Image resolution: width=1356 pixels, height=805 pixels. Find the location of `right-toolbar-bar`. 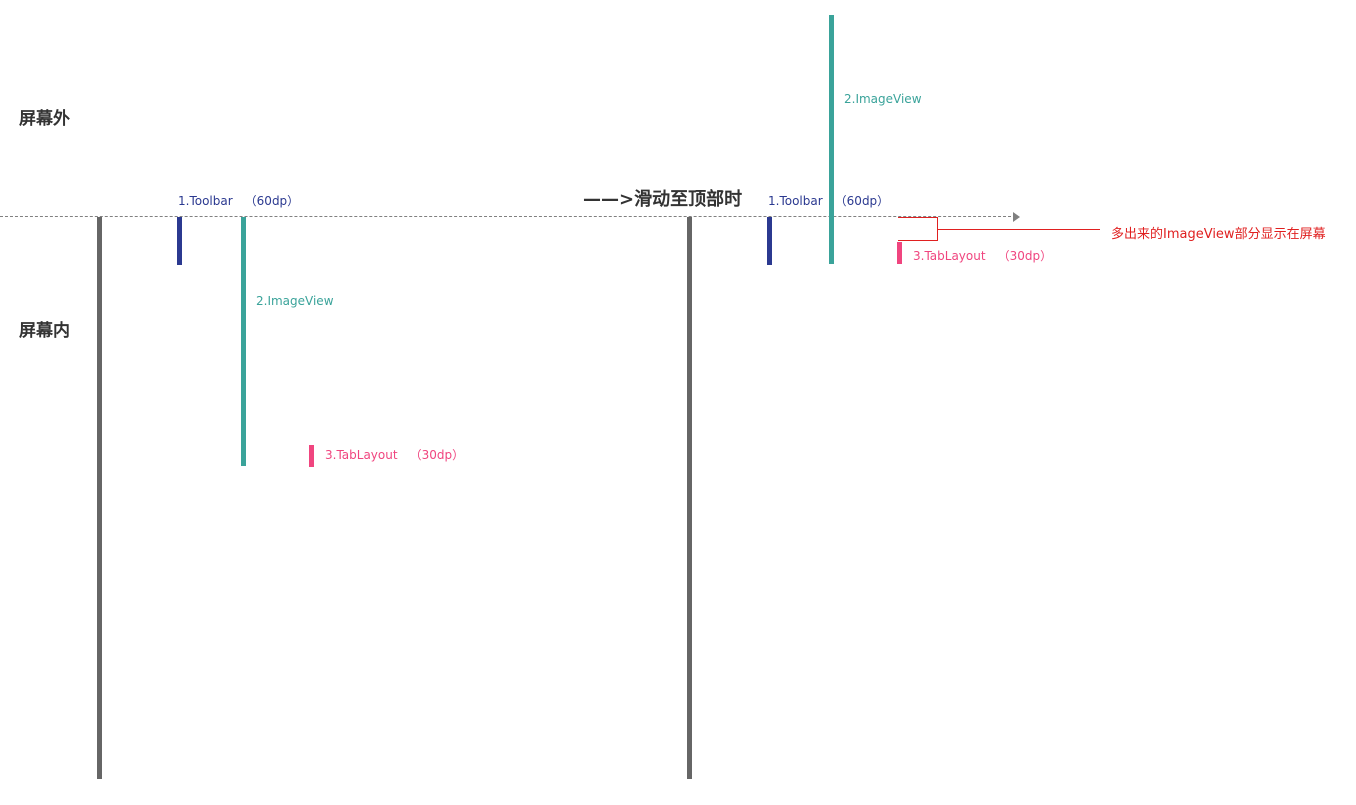

right-toolbar-bar is located at coordinates (769, 241).